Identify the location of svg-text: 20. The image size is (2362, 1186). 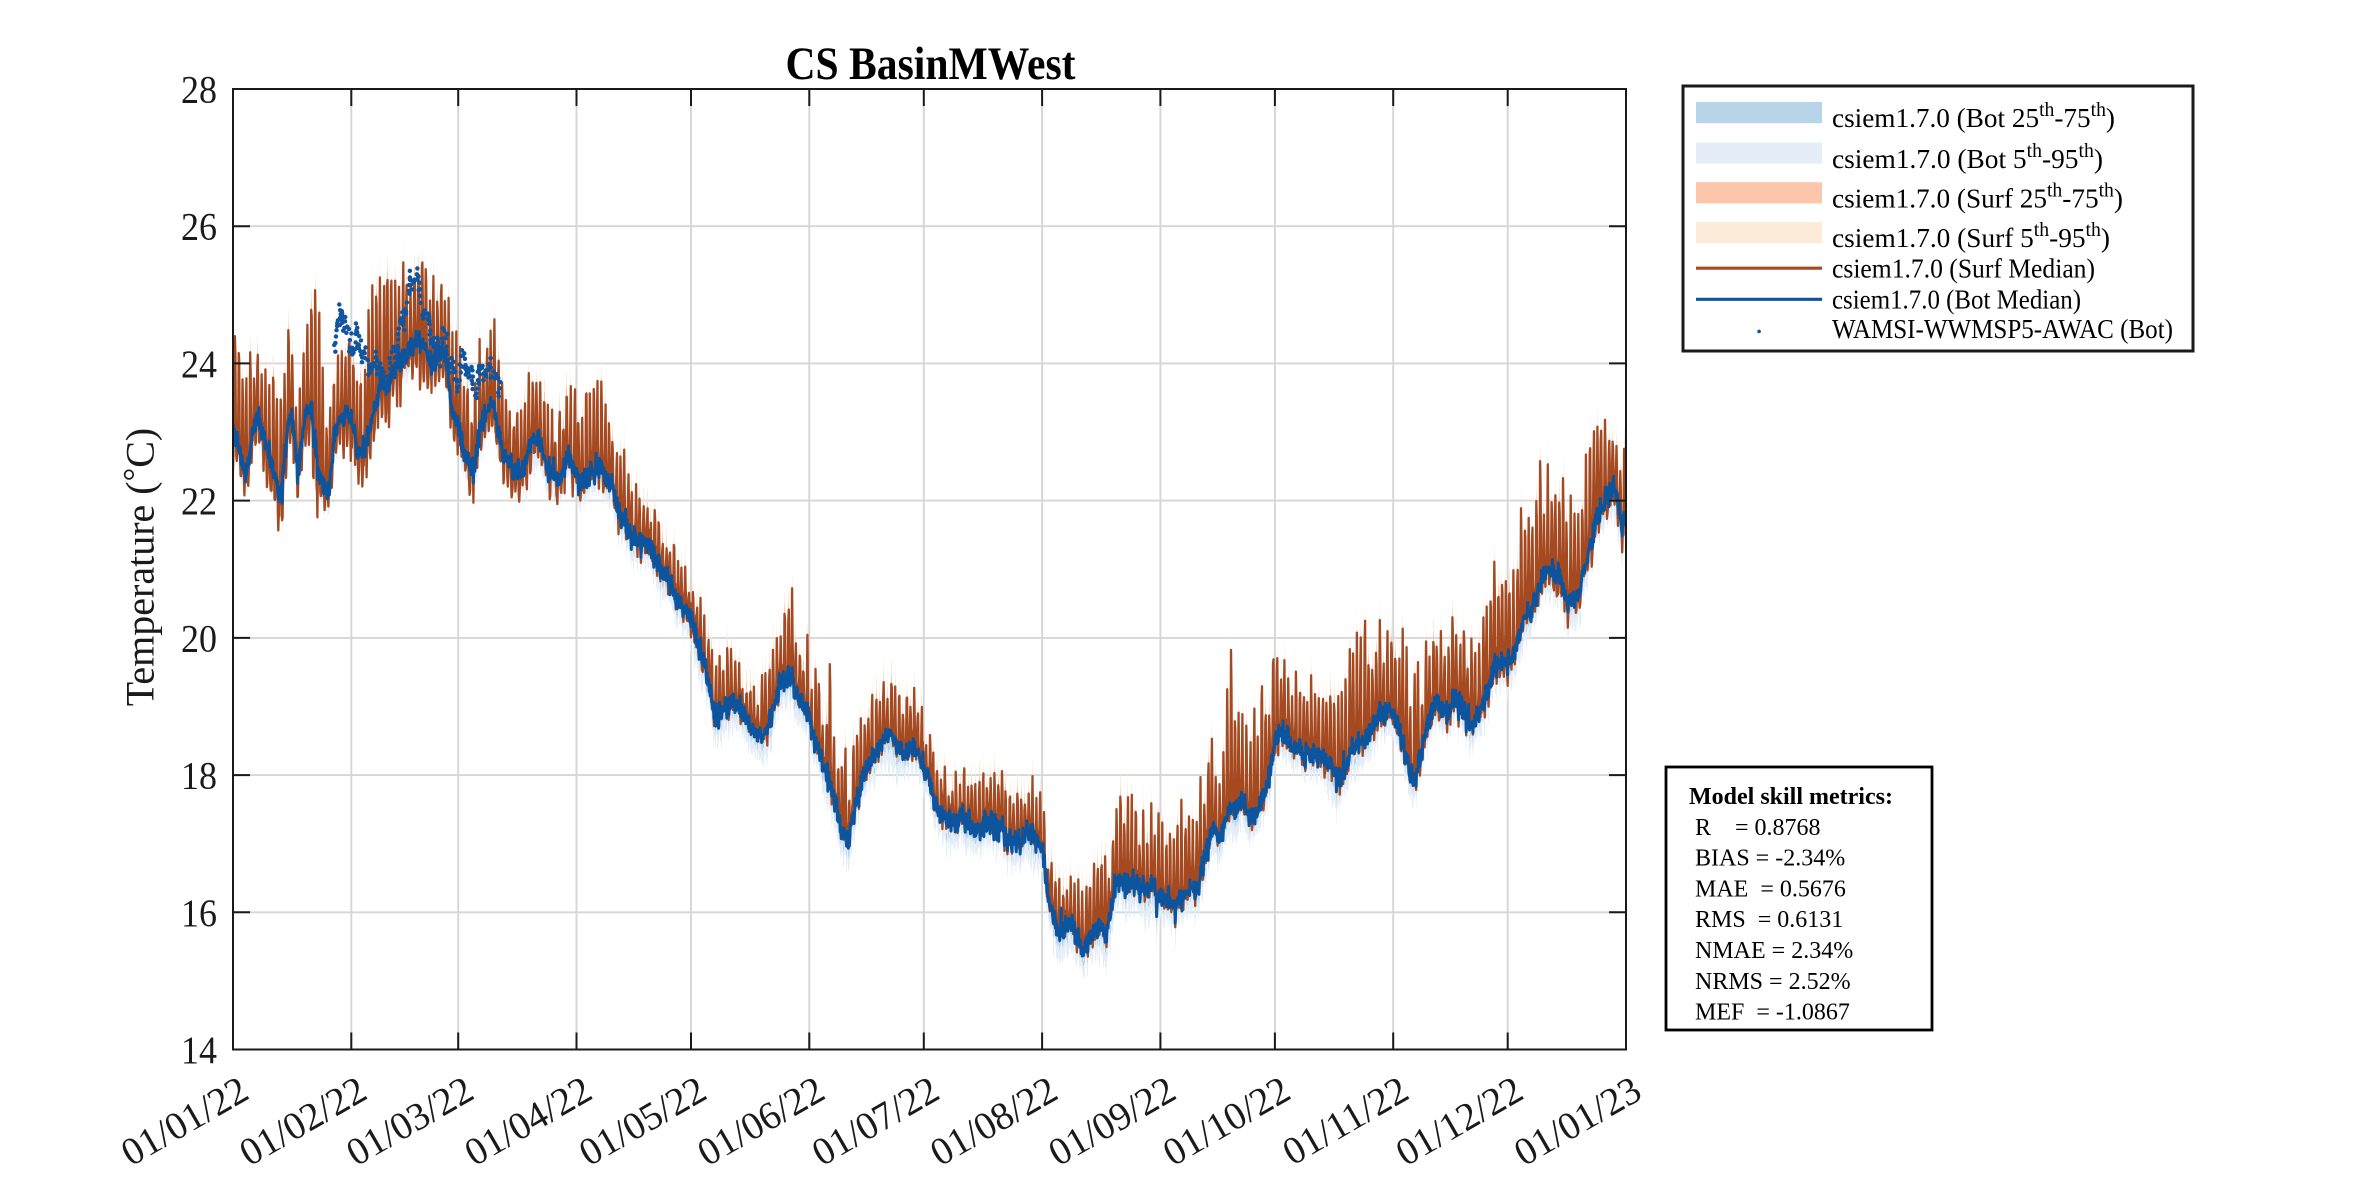
(199, 638).